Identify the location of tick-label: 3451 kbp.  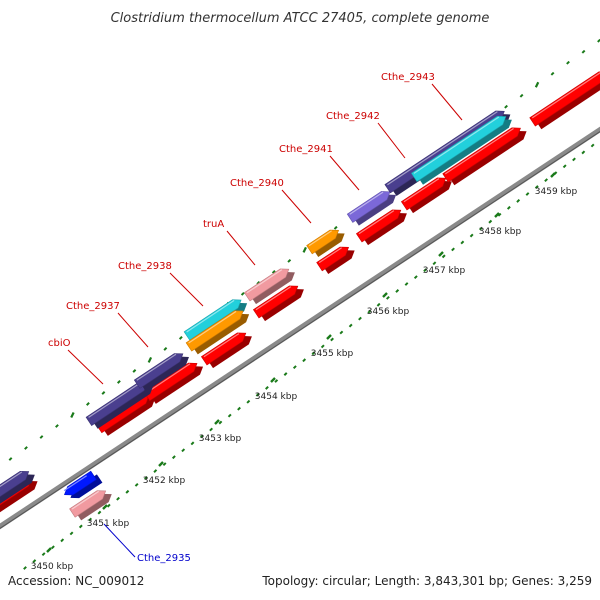
(108, 524).